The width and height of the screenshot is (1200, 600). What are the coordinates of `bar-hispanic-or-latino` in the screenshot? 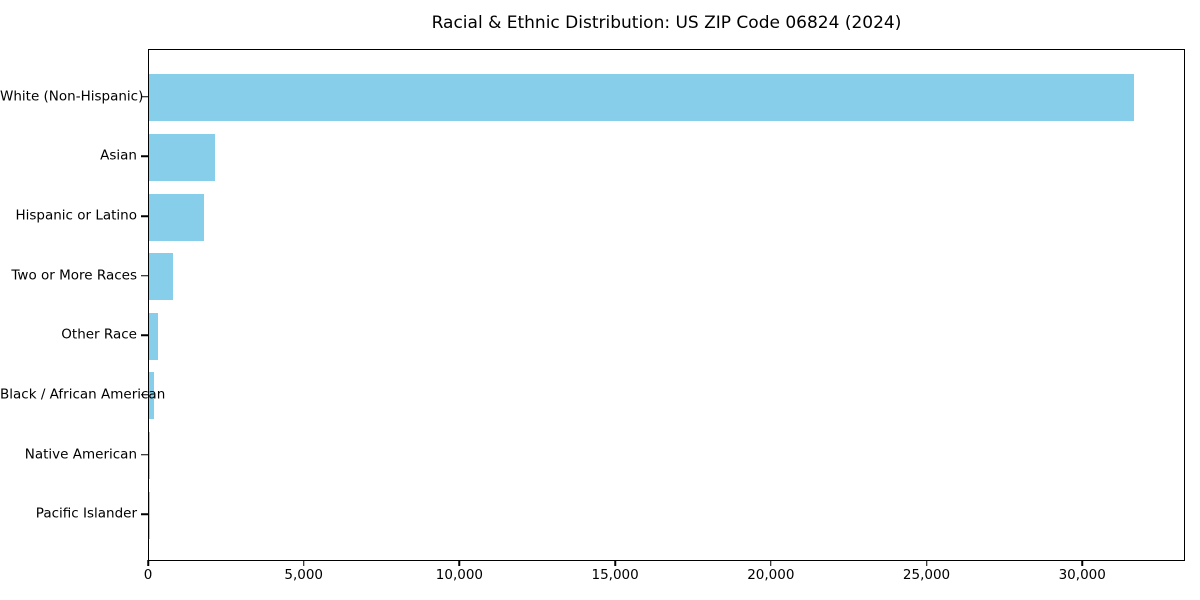 It's located at (176, 217).